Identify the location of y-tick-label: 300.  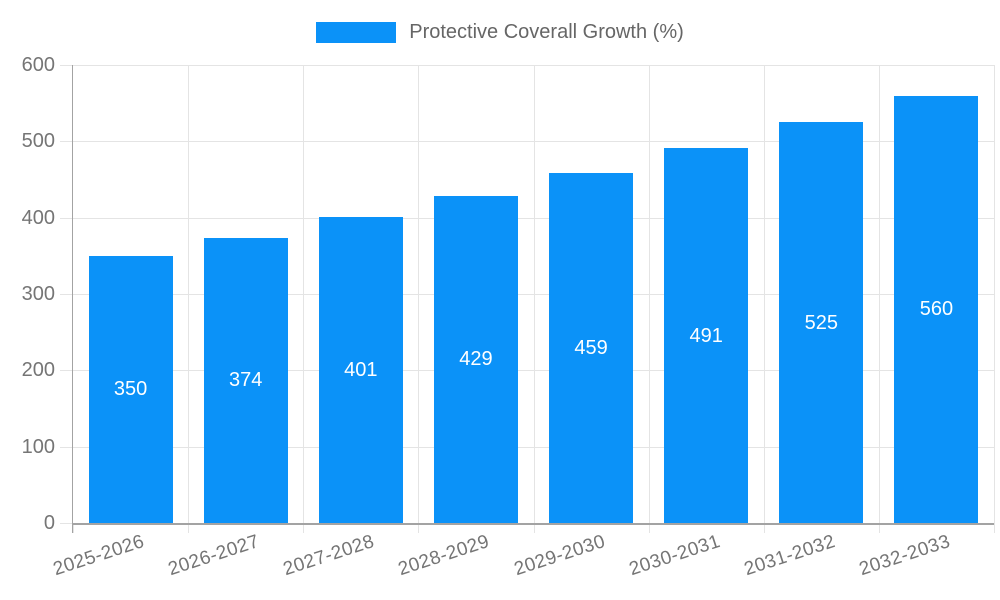
(38, 294).